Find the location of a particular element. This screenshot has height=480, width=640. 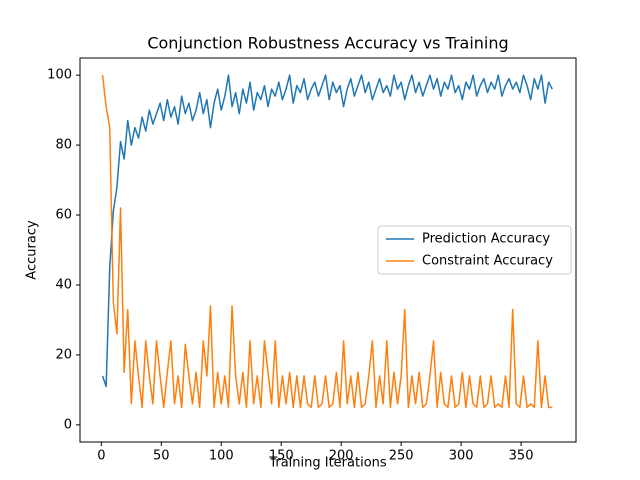

y-tick-label: 60 is located at coordinates (63, 215).